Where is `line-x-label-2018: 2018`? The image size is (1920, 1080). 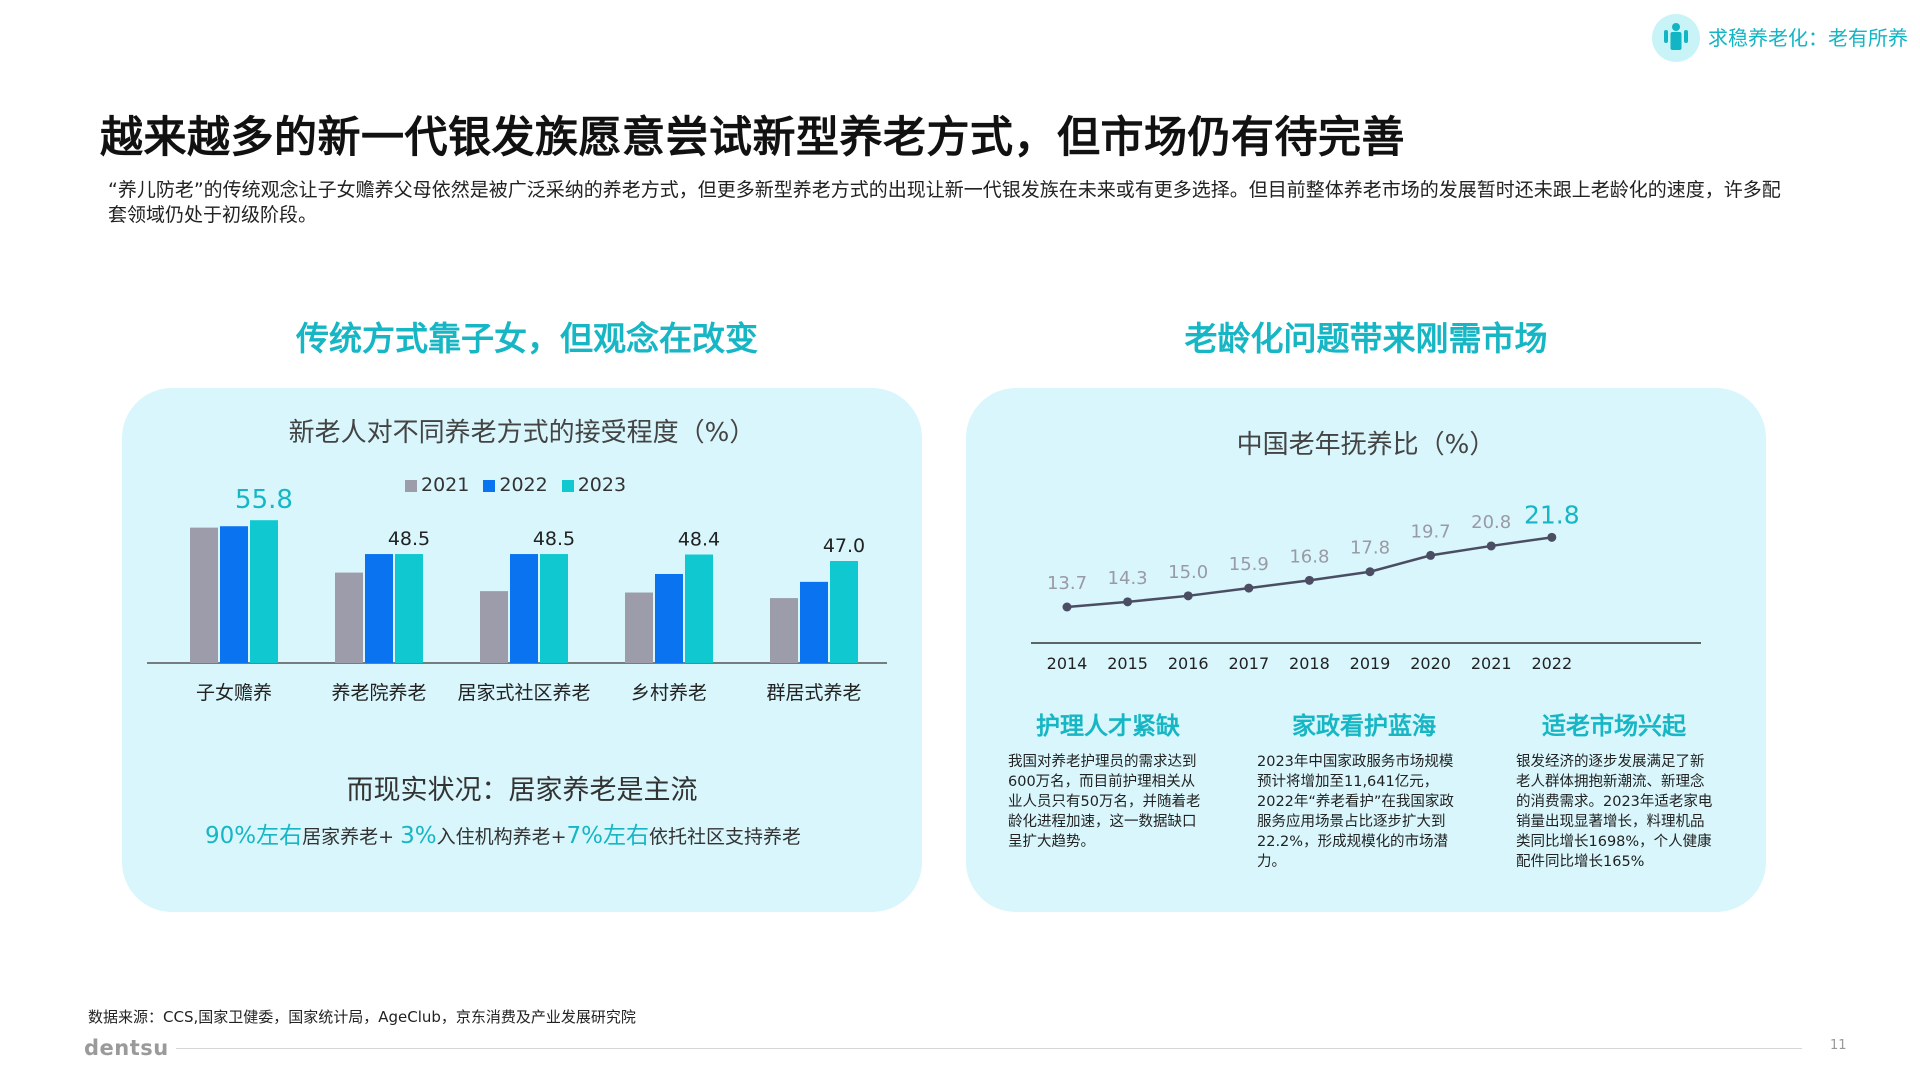
line-x-label-2018: 2018 is located at coordinates (1309, 663).